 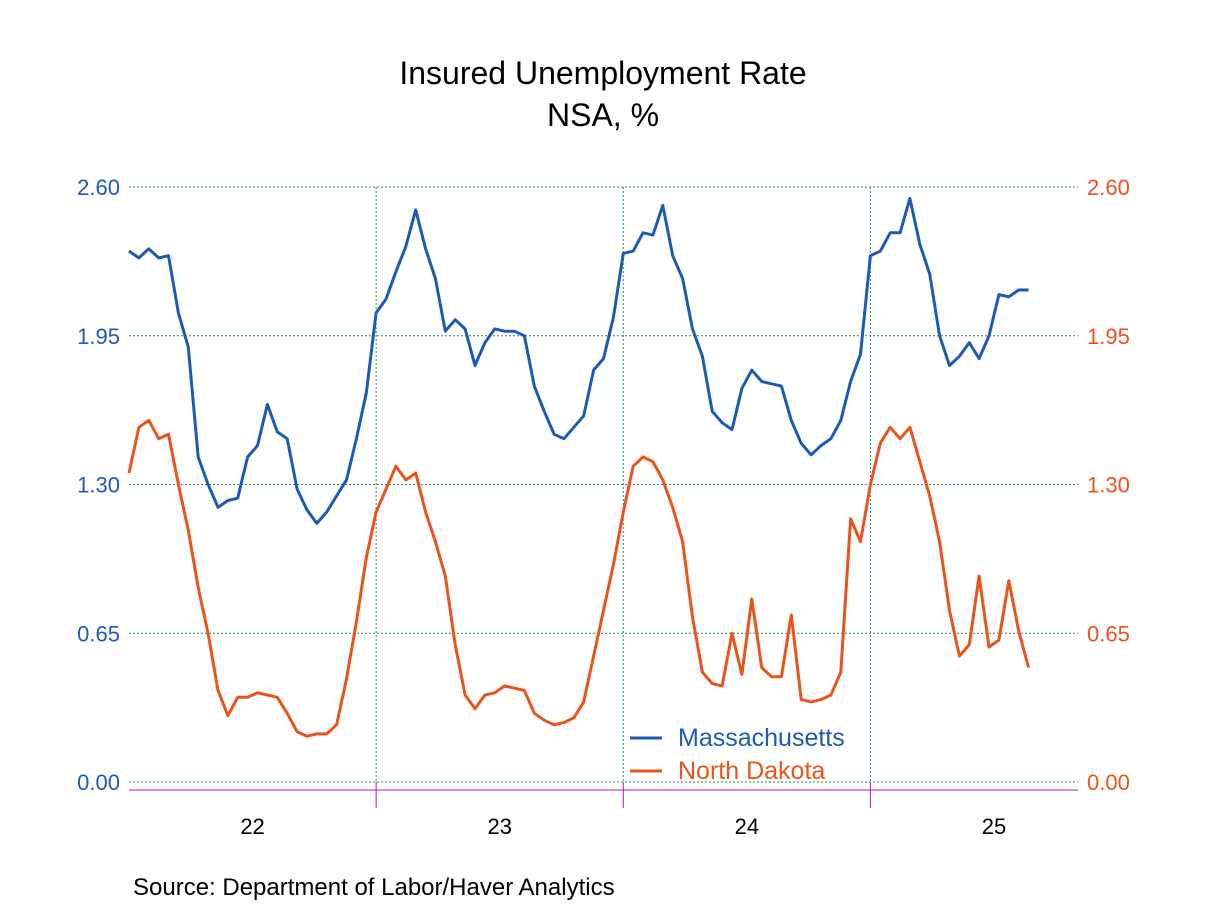 I want to click on legend-label: North Dakota, so click(x=751, y=771).